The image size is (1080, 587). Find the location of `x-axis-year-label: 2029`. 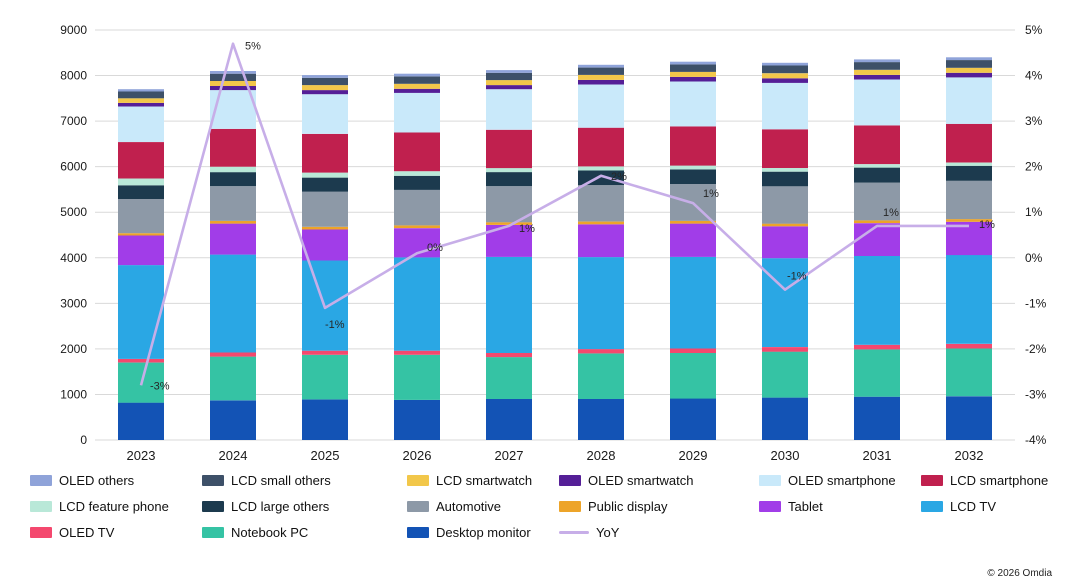

x-axis-year-label: 2029 is located at coordinates (693, 455).